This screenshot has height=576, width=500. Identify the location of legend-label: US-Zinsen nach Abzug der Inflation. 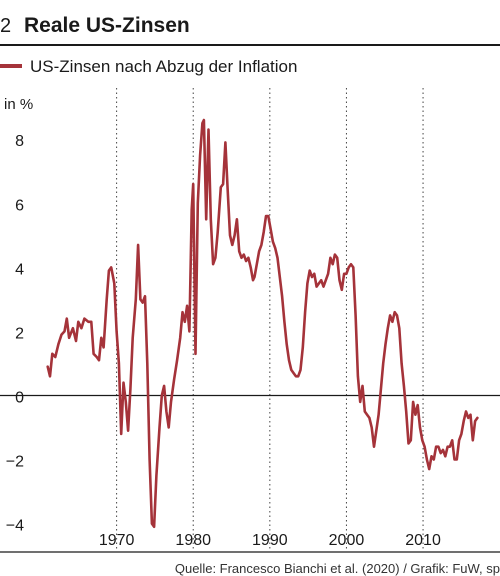
(163, 66).